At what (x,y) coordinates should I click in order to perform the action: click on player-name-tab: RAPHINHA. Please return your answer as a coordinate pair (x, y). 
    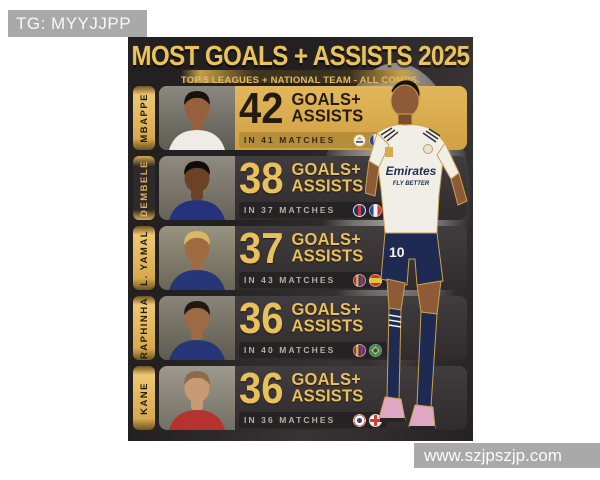
    Looking at the image, I should click on (144, 328).